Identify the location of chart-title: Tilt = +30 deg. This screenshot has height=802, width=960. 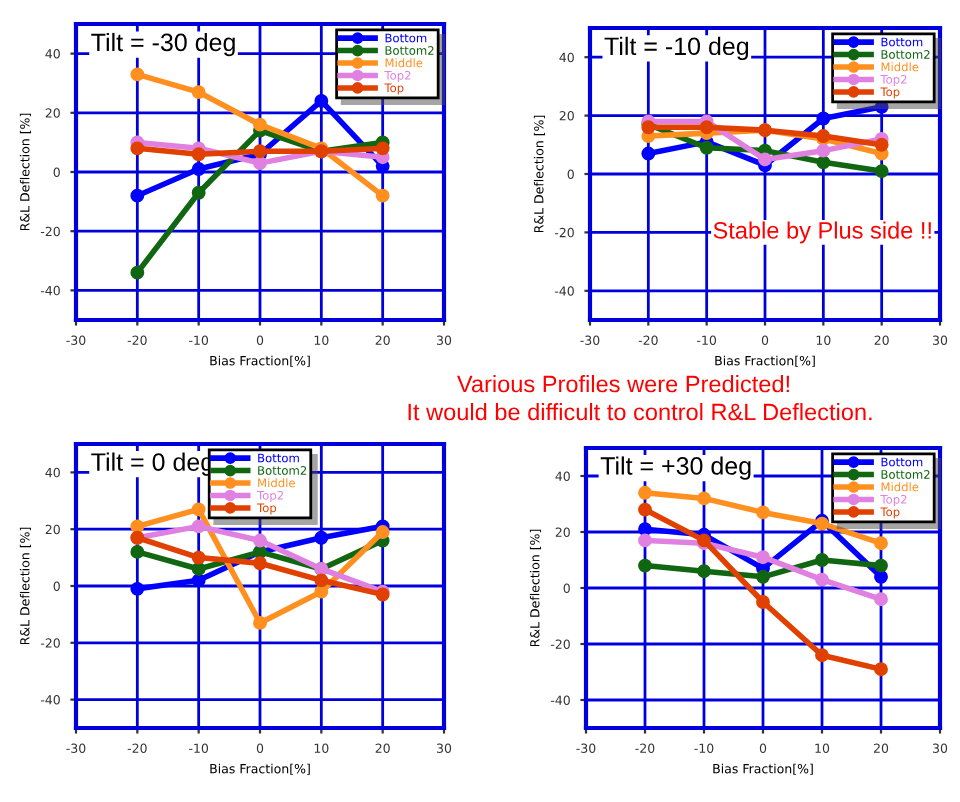
(675, 468).